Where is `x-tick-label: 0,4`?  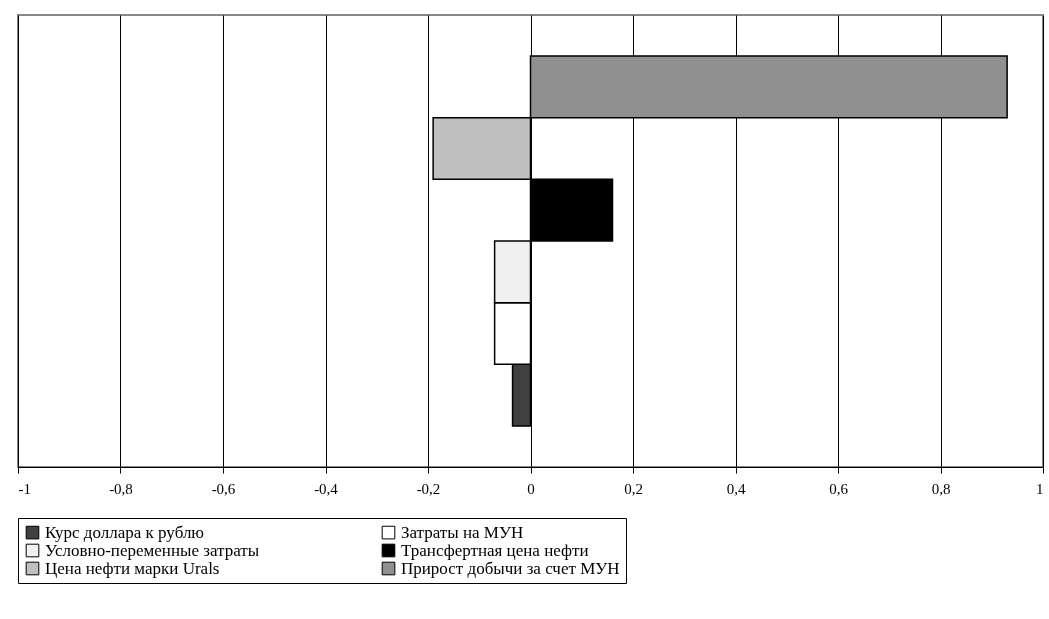
x-tick-label: 0,4 is located at coordinates (736, 488).